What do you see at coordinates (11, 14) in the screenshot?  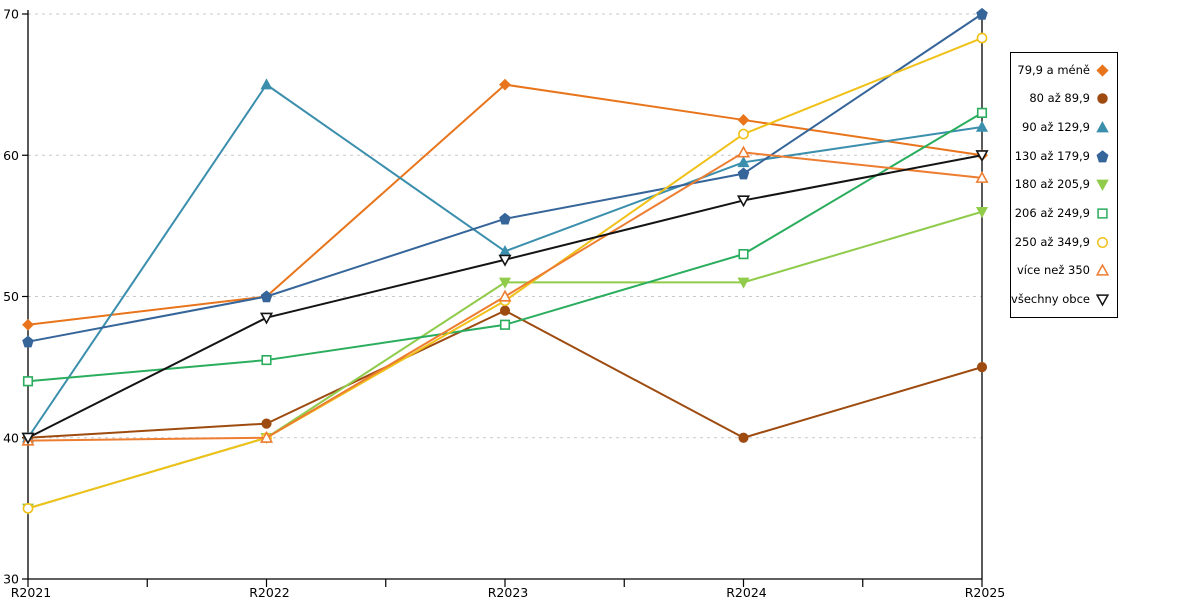 I see `y-tick-label: 70` at bounding box center [11, 14].